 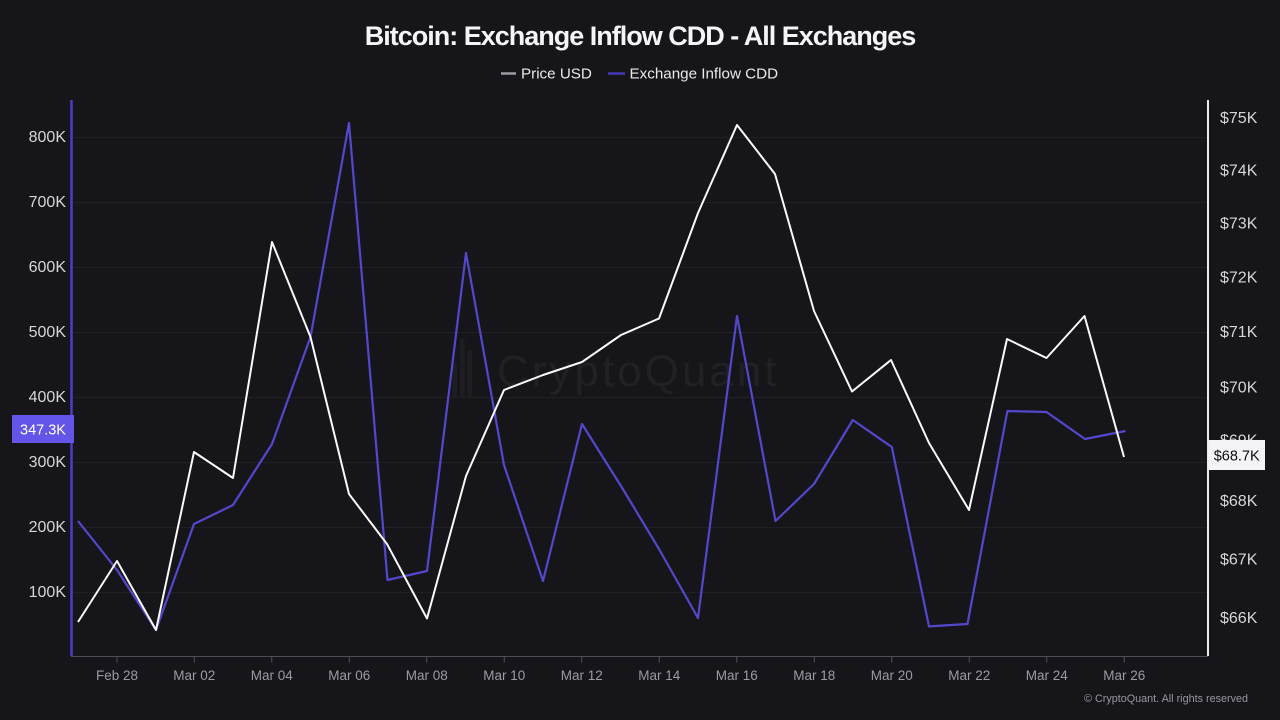 What do you see at coordinates (504, 675) in the screenshot?
I see `svg-text: Mar 10` at bounding box center [504, 675].